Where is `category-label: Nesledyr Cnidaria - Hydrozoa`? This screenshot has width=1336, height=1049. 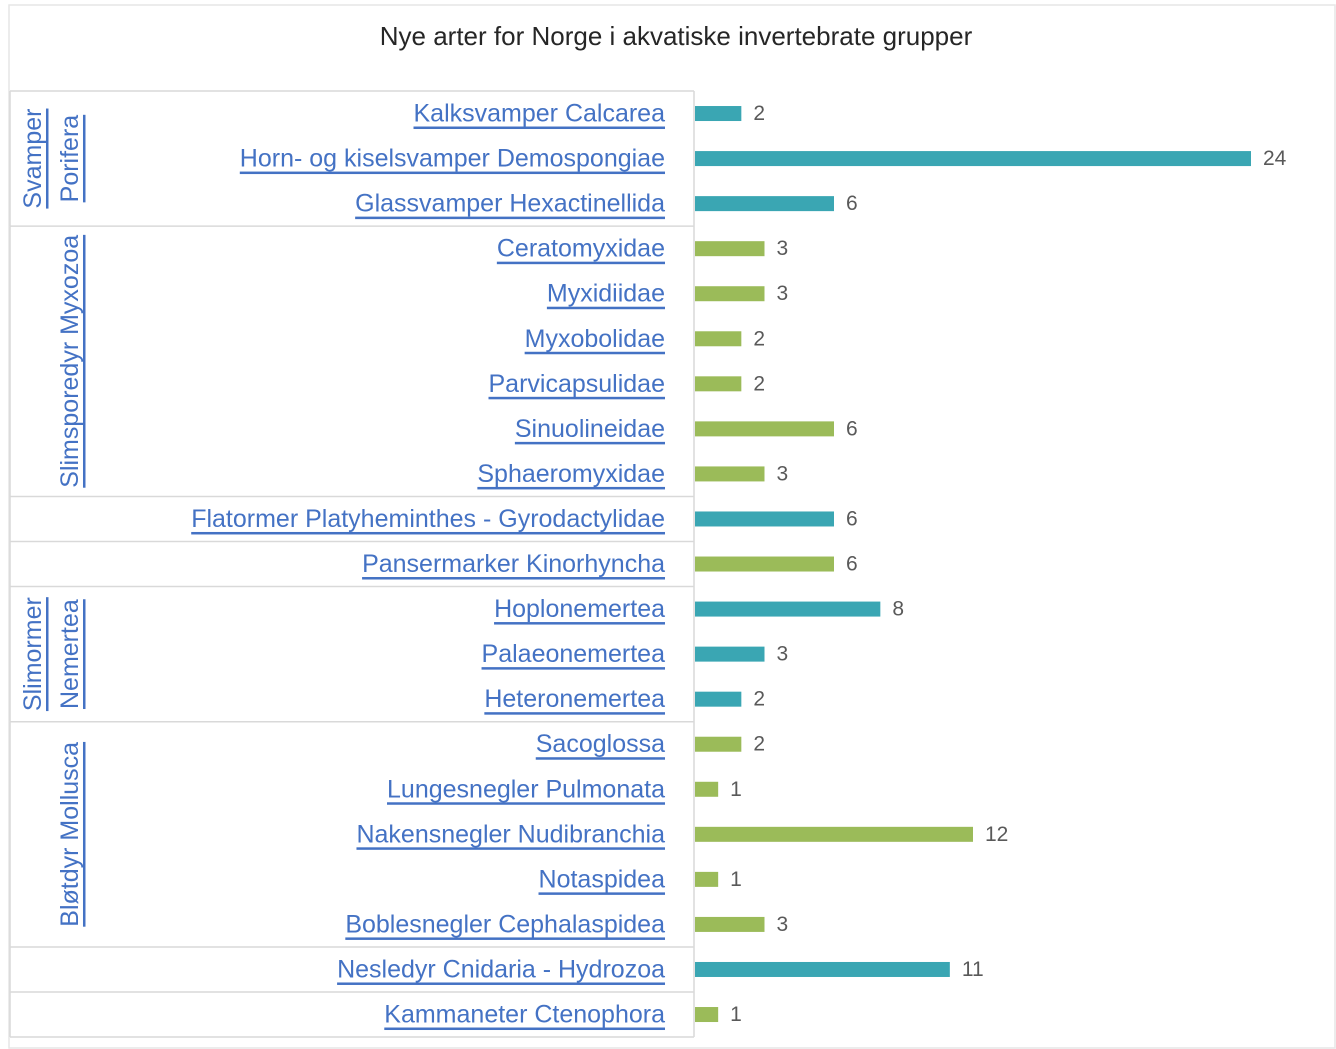 category-label: Nesledyr Cnidaria - Hydrozoa is located at coordinates (501, 969).